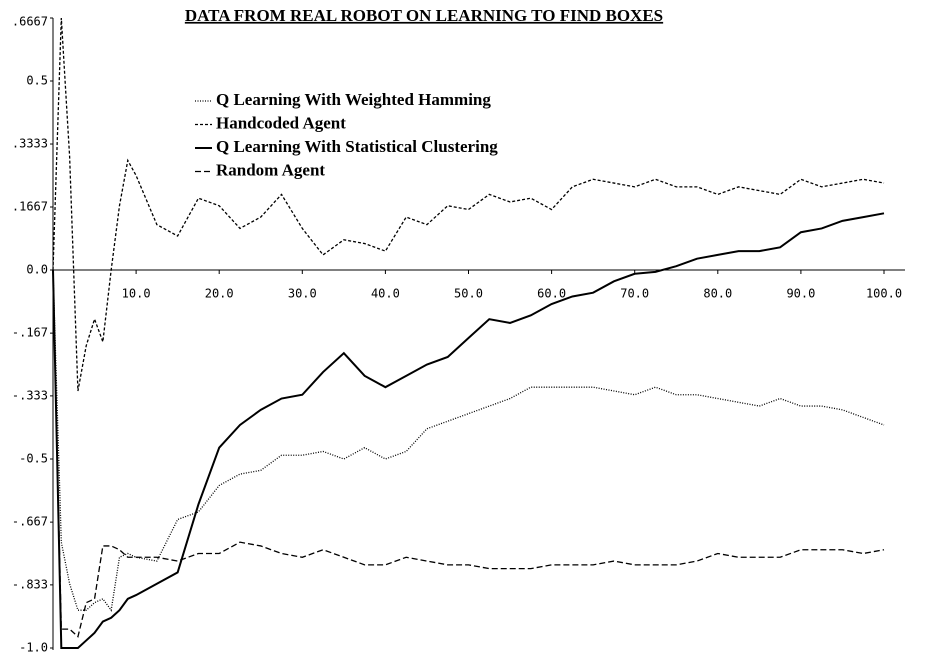 Image resolution: width=926 pixels, height=655 pixels. What do you see at coordinates (551, 294) in the screenshot?
I see `x-tick-label: 60.0` at bounding box center [551, 294].